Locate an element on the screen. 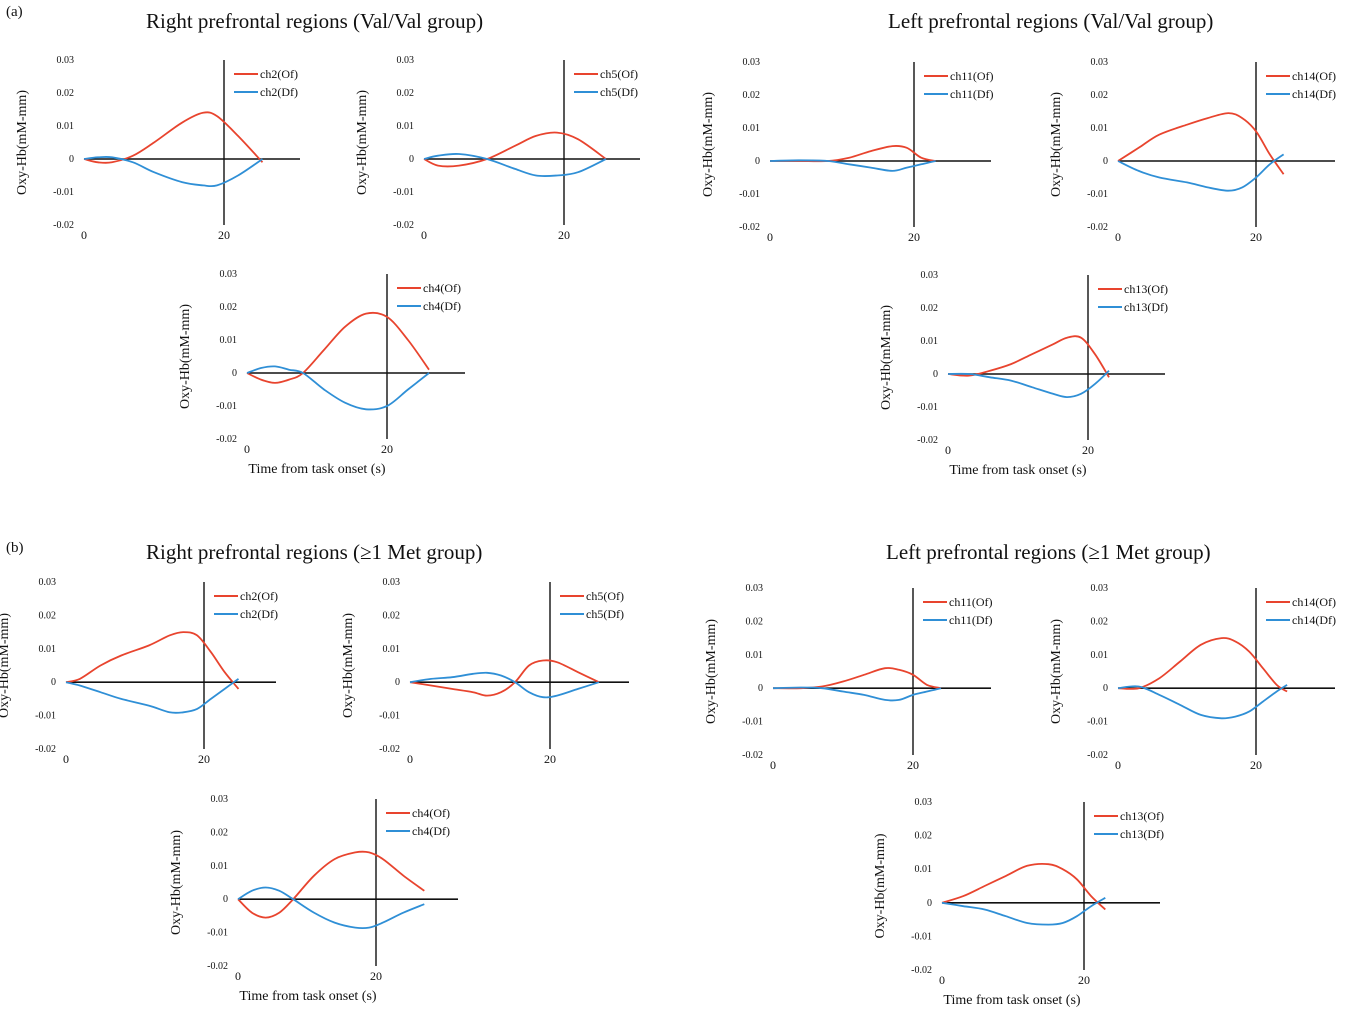 The width and height of the screenshot is (1354, 1020). chart-b-ch2-ytick: 0 is located at coordinates (53, 682).